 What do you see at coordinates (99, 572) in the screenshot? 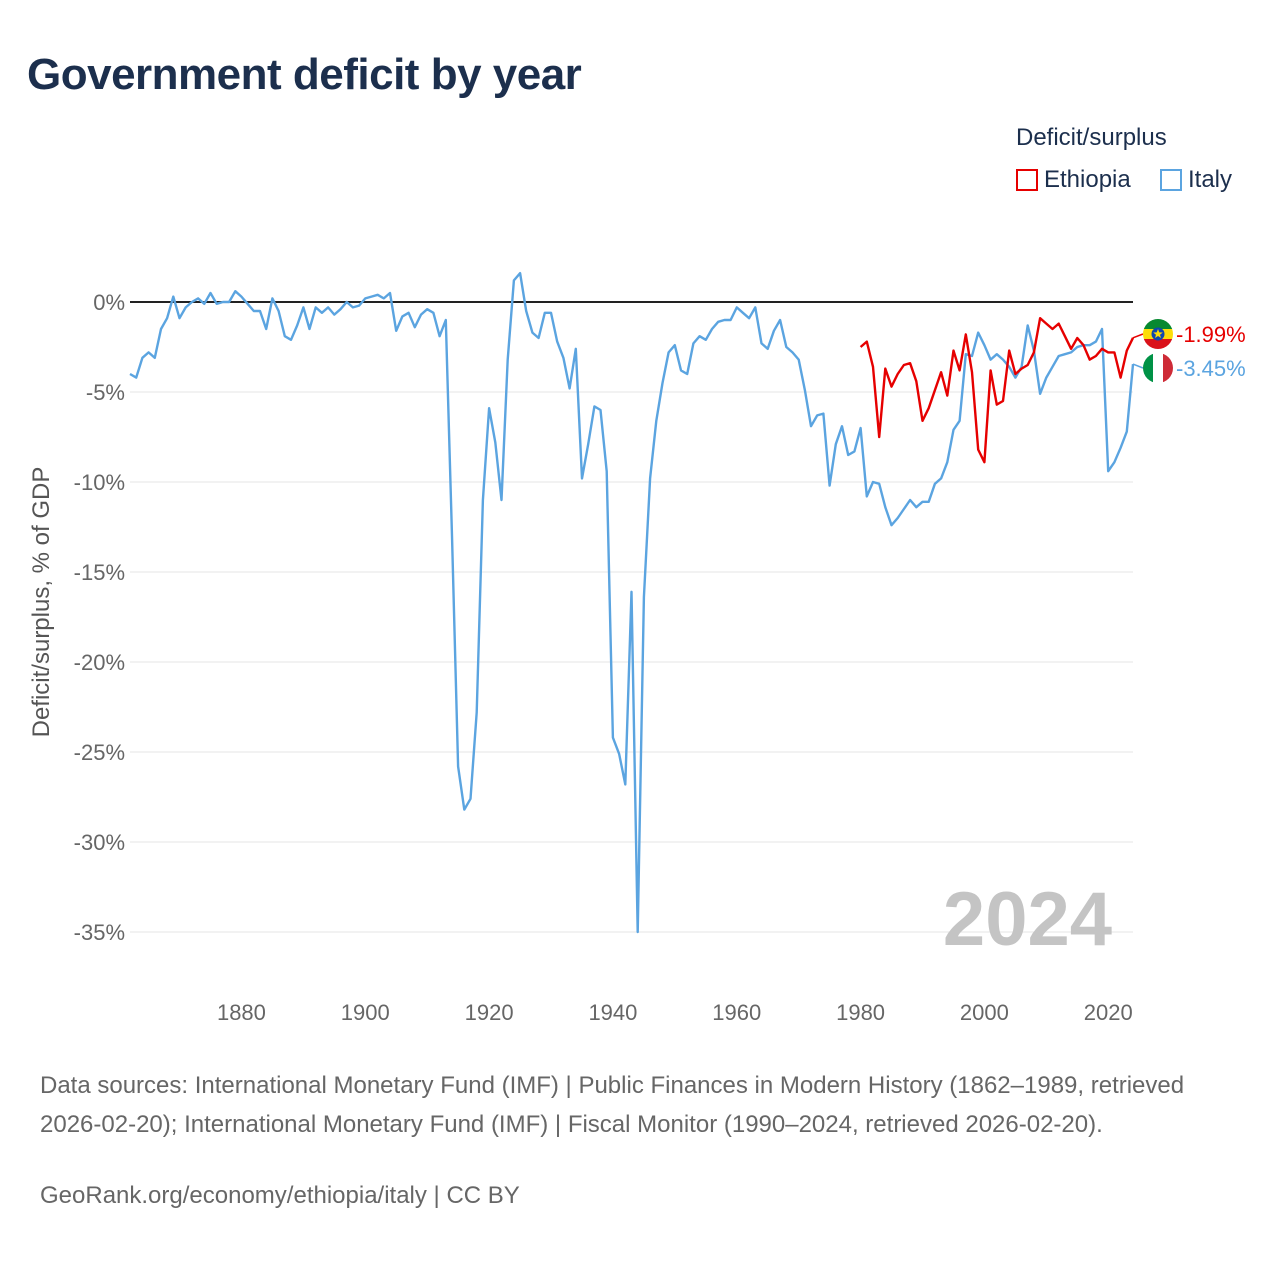
I see `y-tick-label: -15%` at bounding box center [99, 572].